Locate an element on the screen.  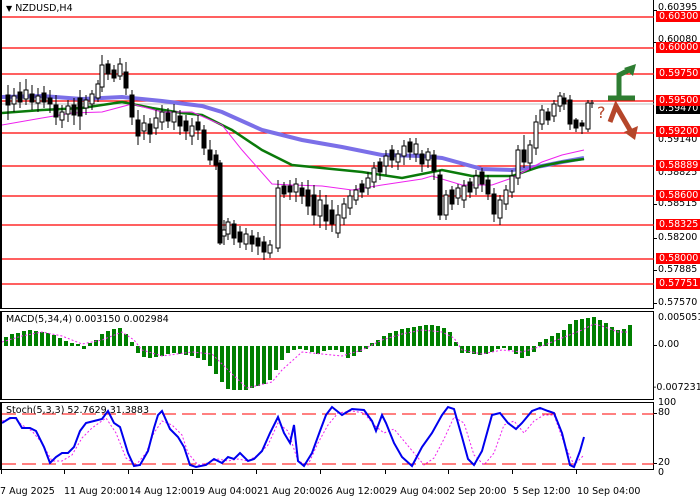
stoch-tick: 20 is located at coordinates (664, 462).